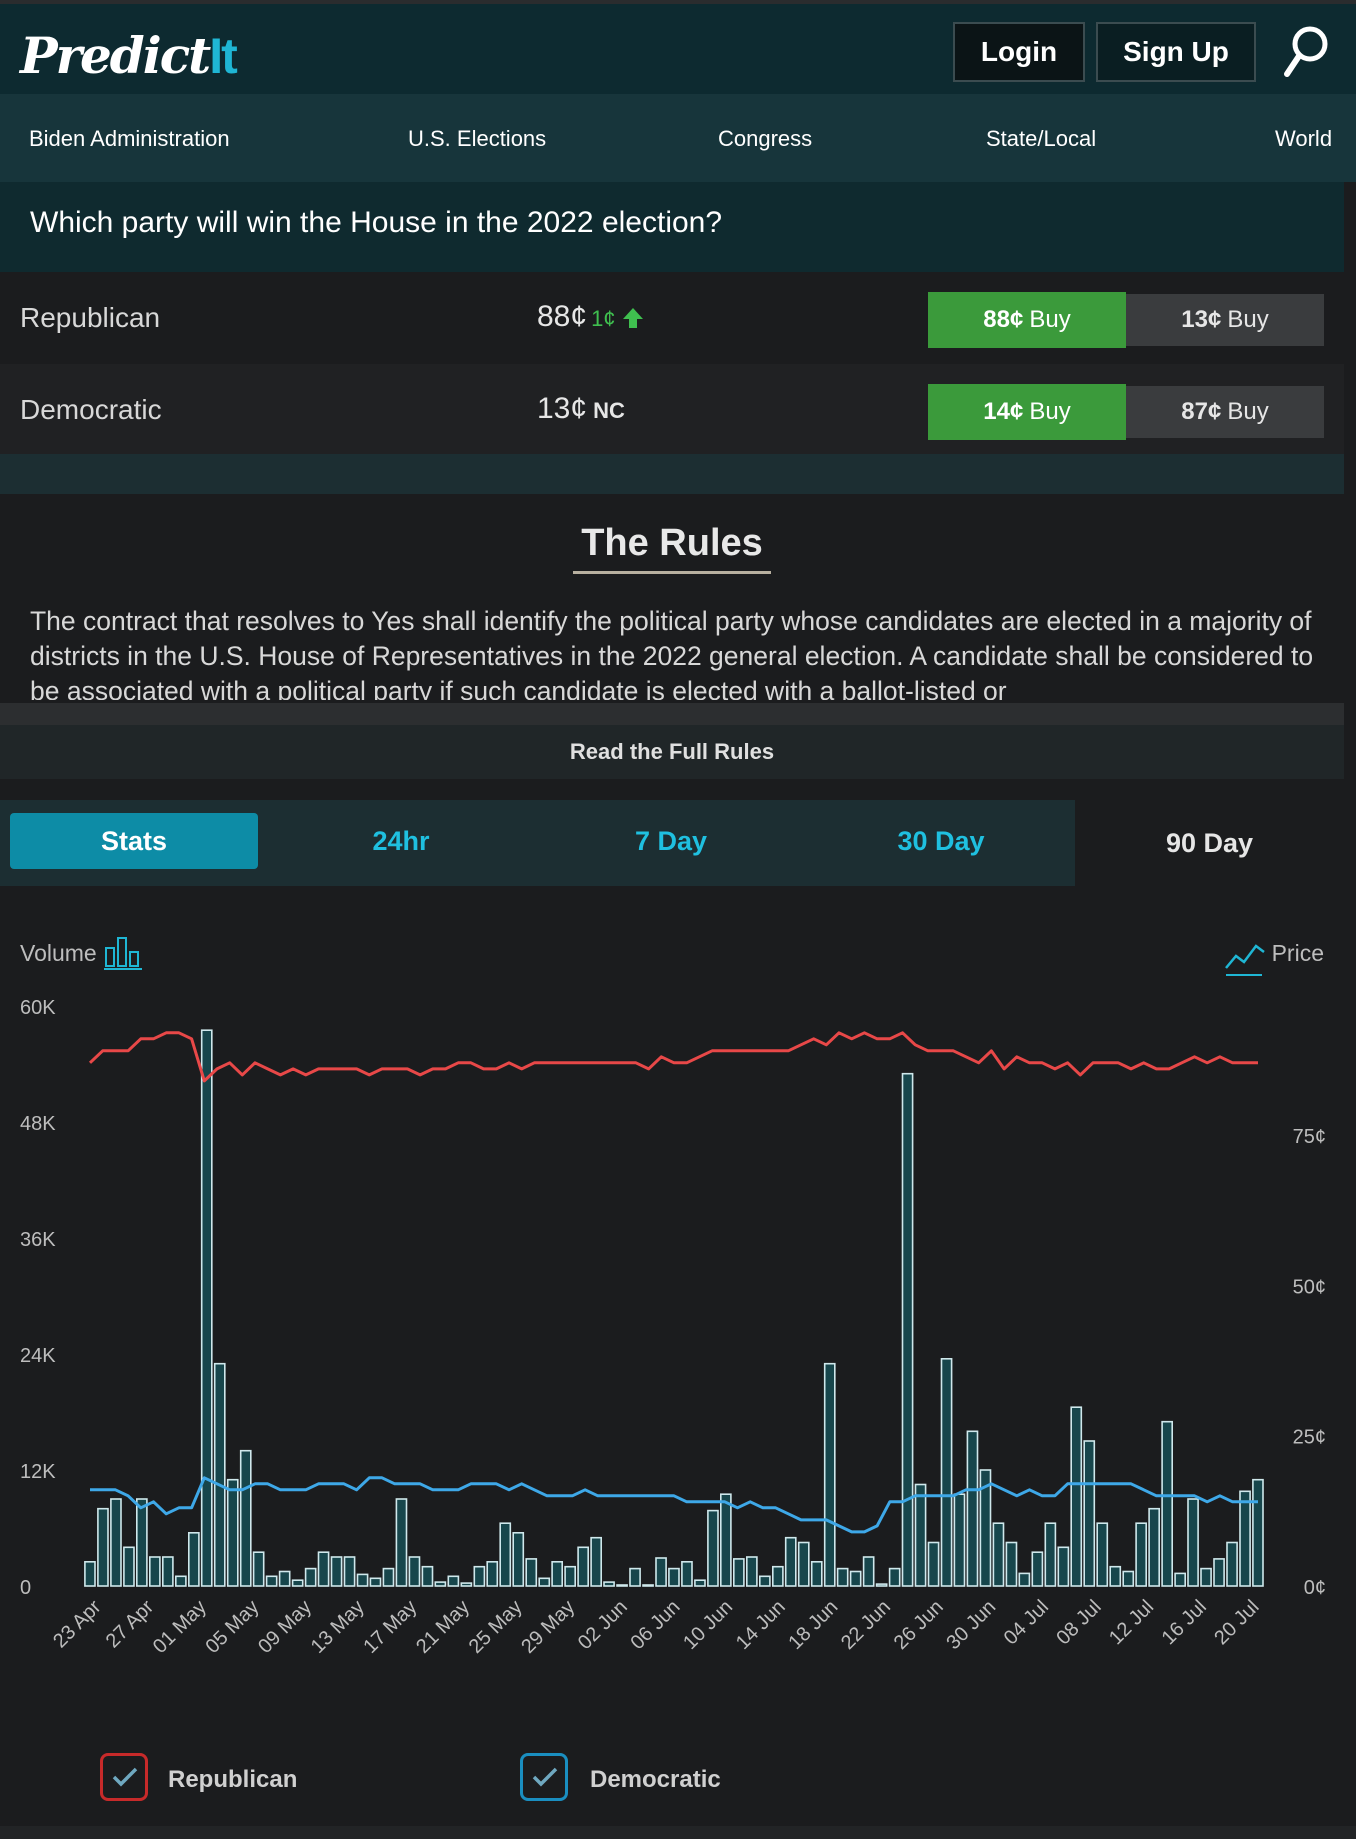 The height and width of the screenshot is (1839, 1356). I want to click on login-button: Login, so click(1019, 52).